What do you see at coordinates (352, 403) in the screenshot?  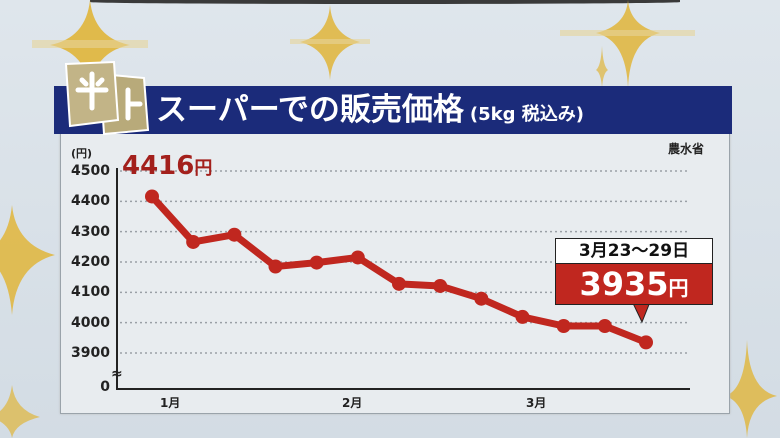 I see `x-tick: 2月` at bounding box center [352, 403].